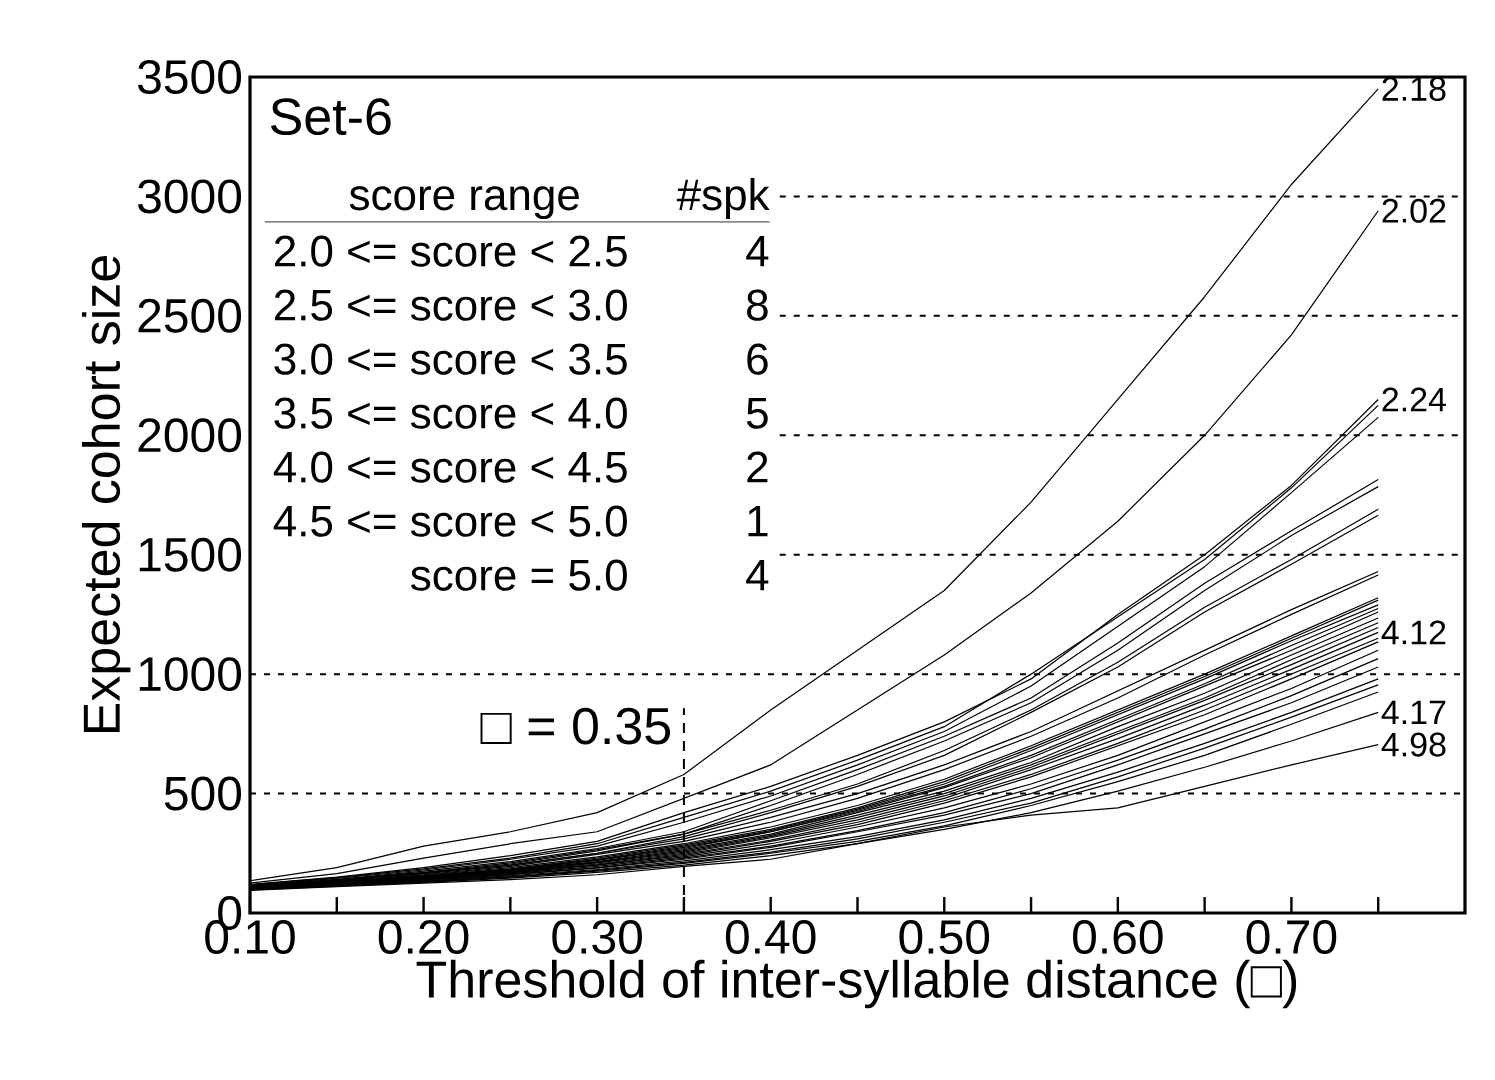 This screenshot has width=1495, height=1080. What do you see at coordinates (518, 575) in the screenshot?
I see `annotation: score = 5.0` at bounding box center [518, 575].